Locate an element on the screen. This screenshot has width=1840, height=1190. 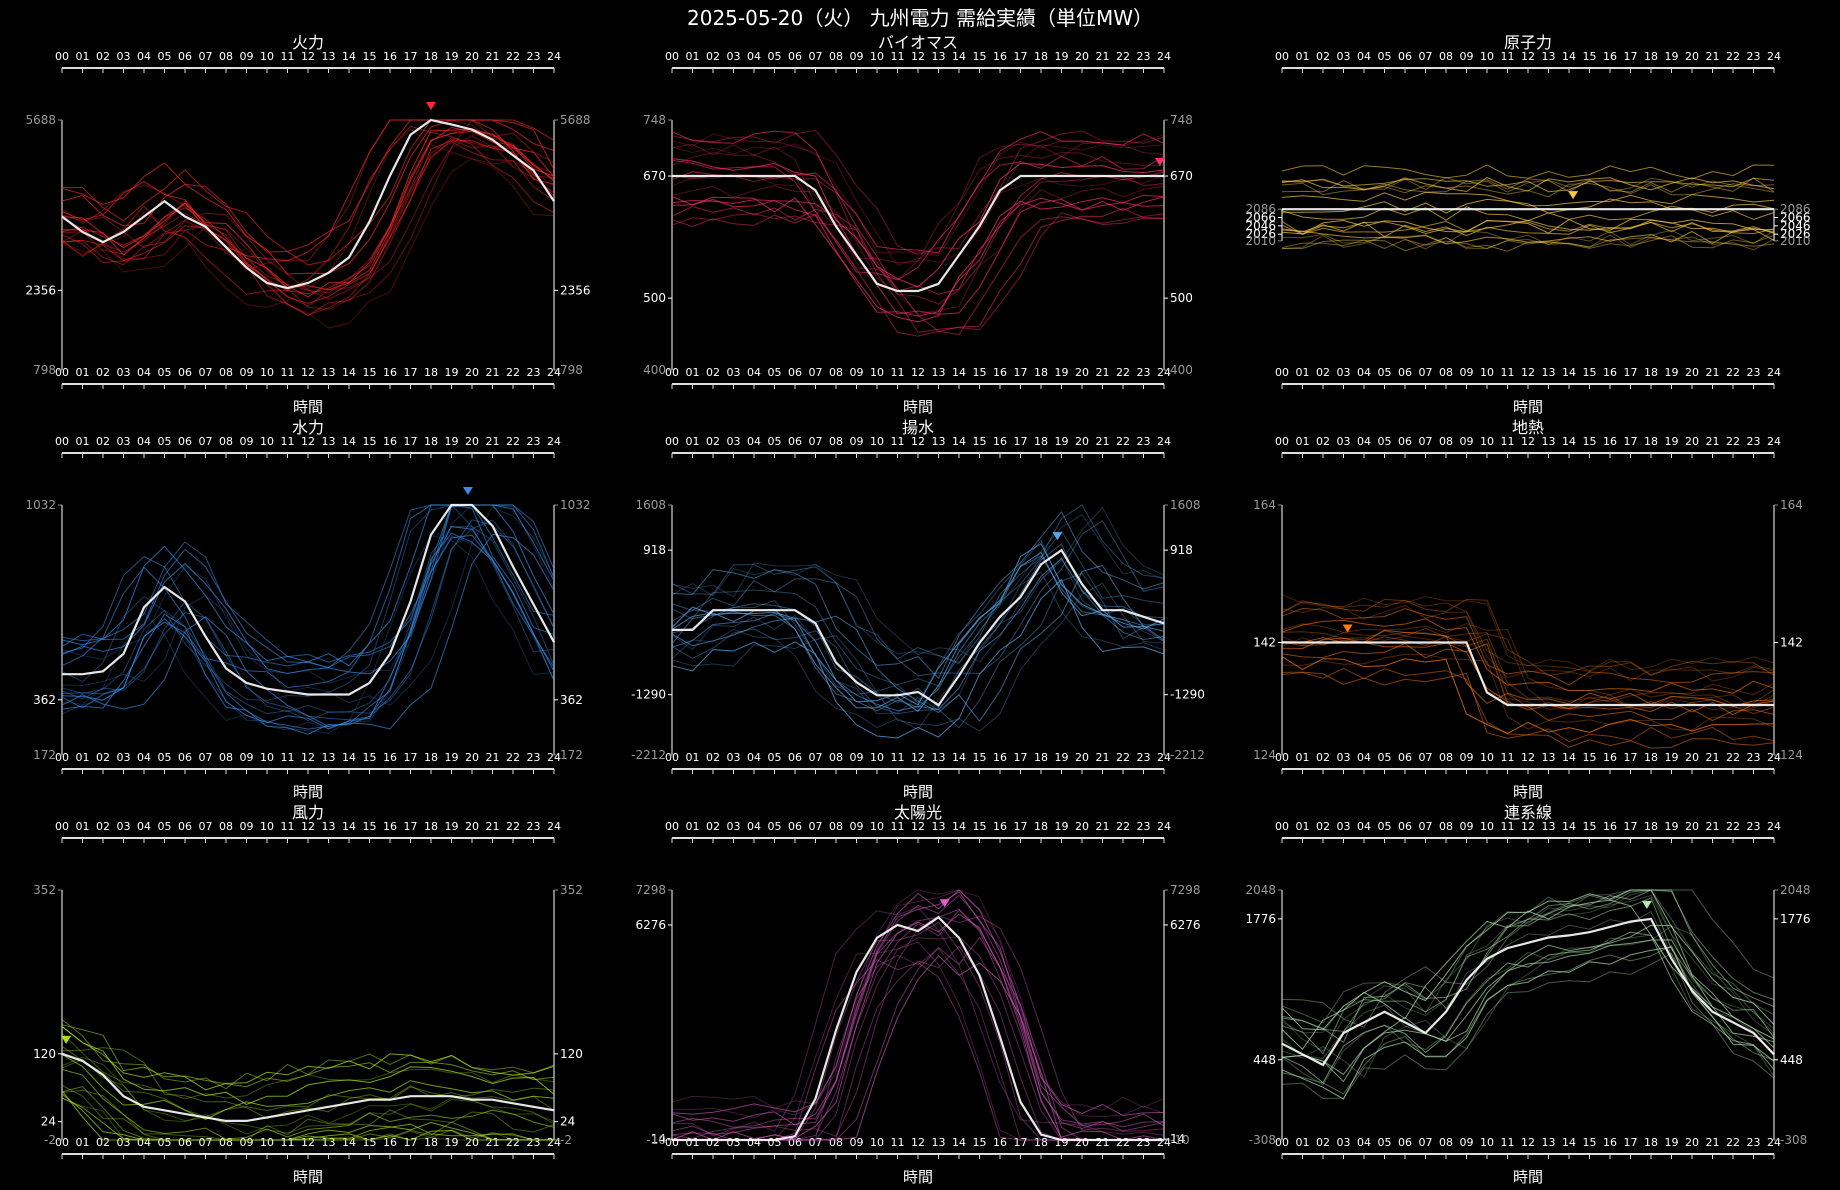
series-line-today is located at coordinates (1528, 992).